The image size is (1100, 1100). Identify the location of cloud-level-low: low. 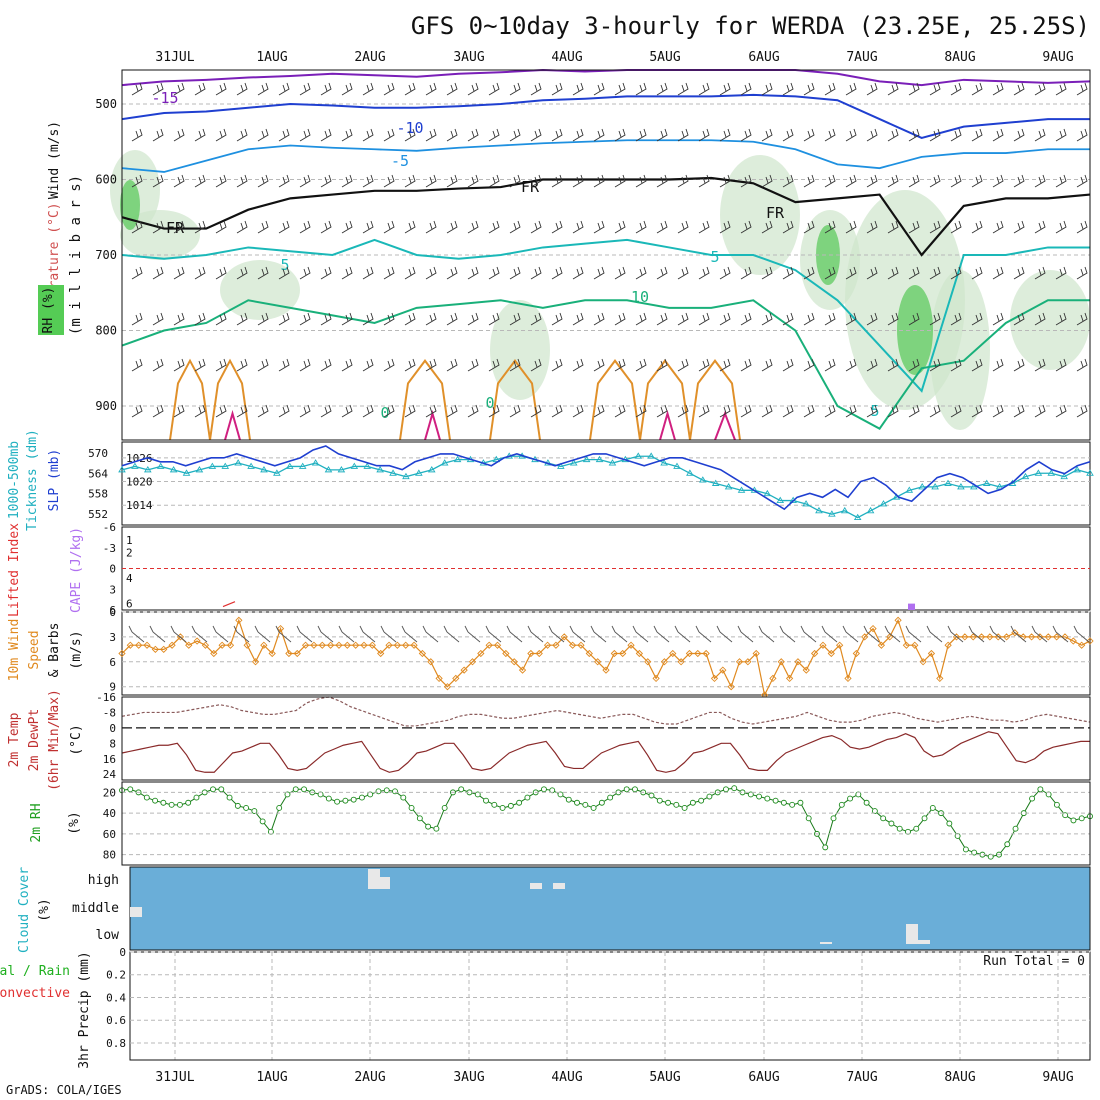
(108, 935).